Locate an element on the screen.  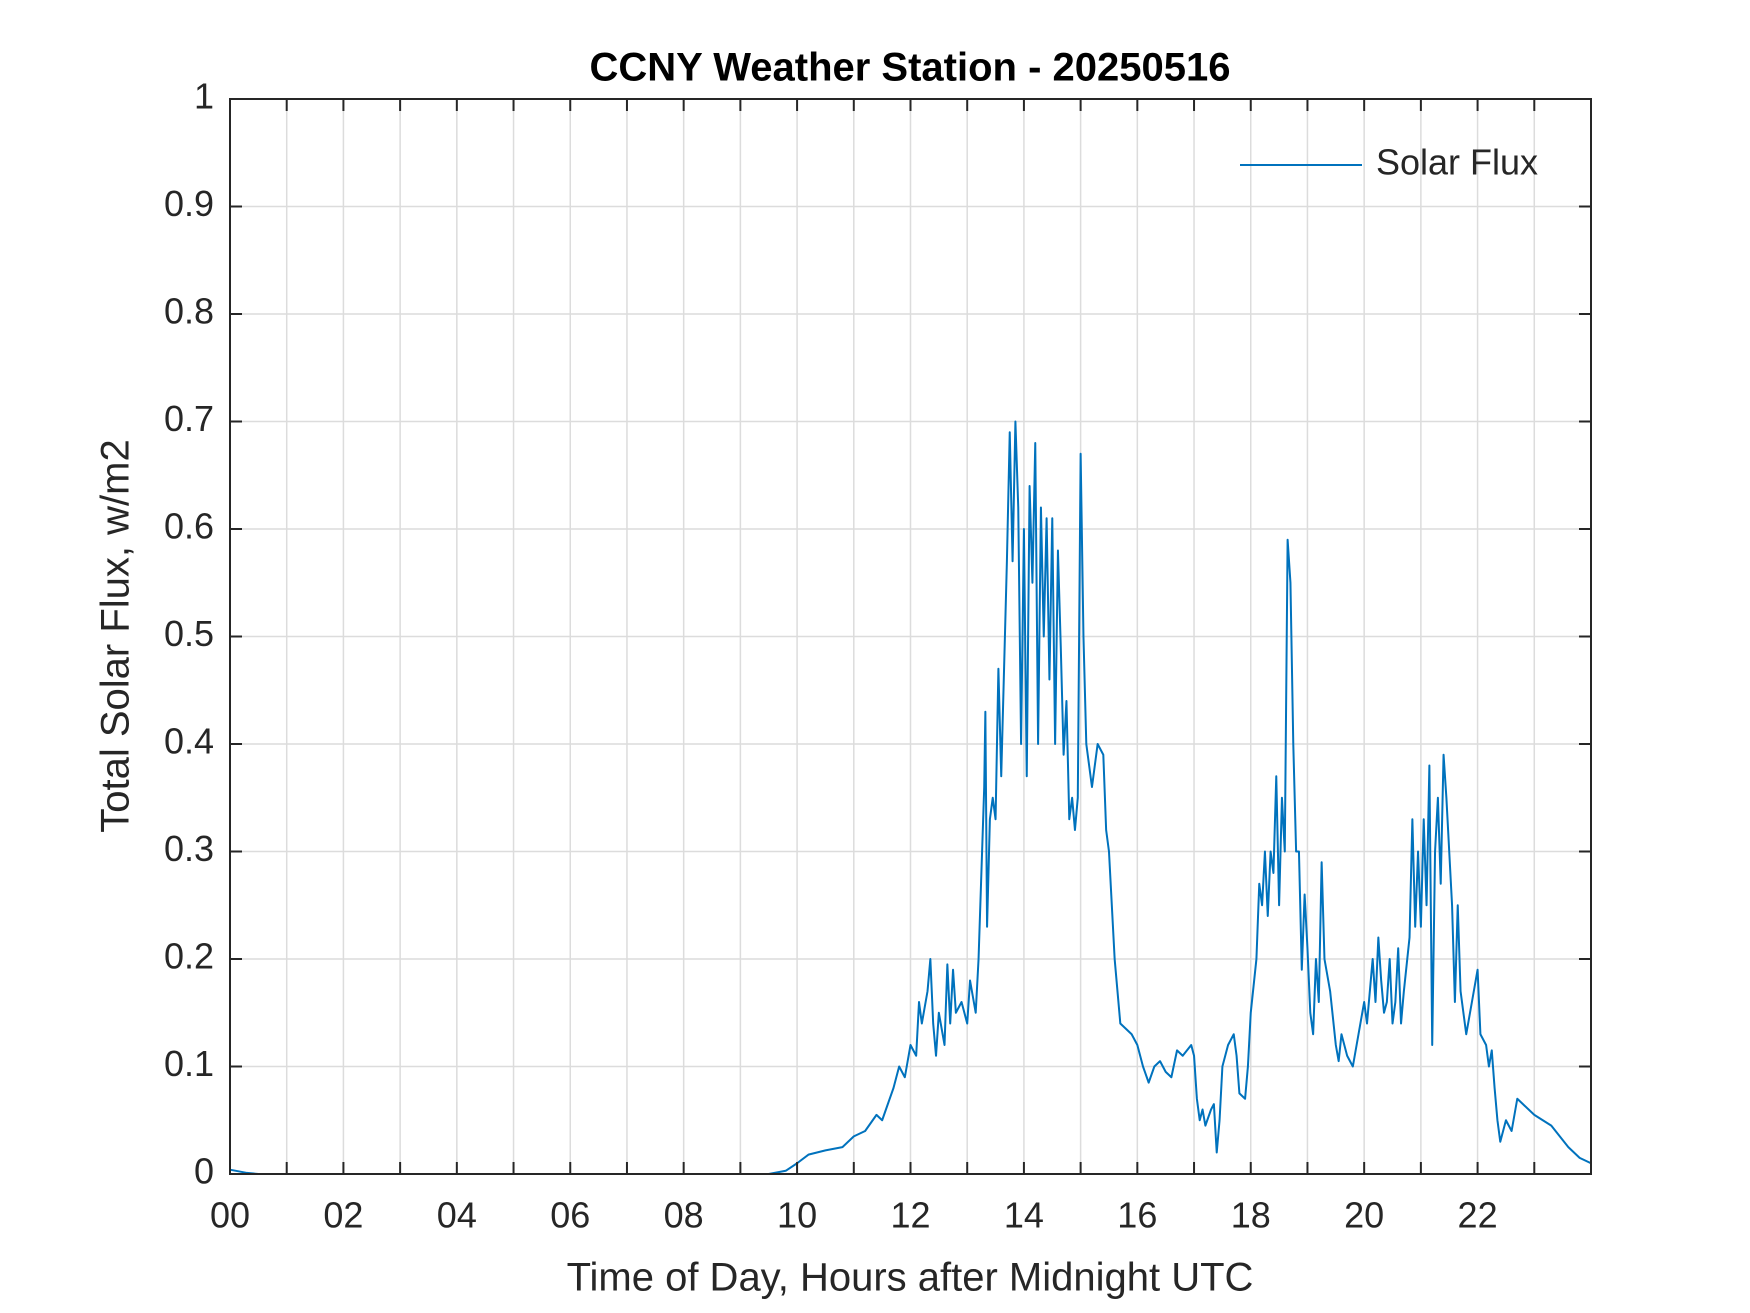
x-tick-label: 06 is located at coordinates (570, 1215).